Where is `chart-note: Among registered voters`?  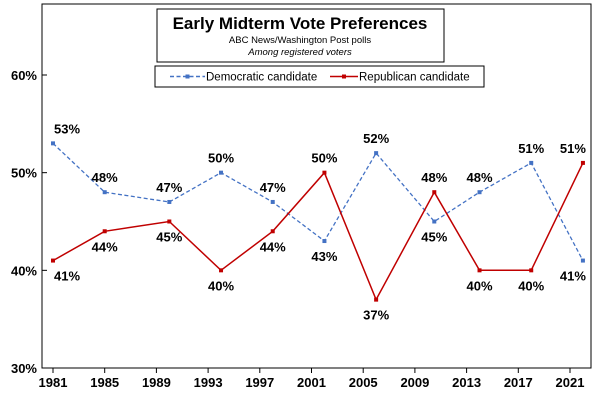 chart-note: Among registered voters is located at coordinates (299, 52).